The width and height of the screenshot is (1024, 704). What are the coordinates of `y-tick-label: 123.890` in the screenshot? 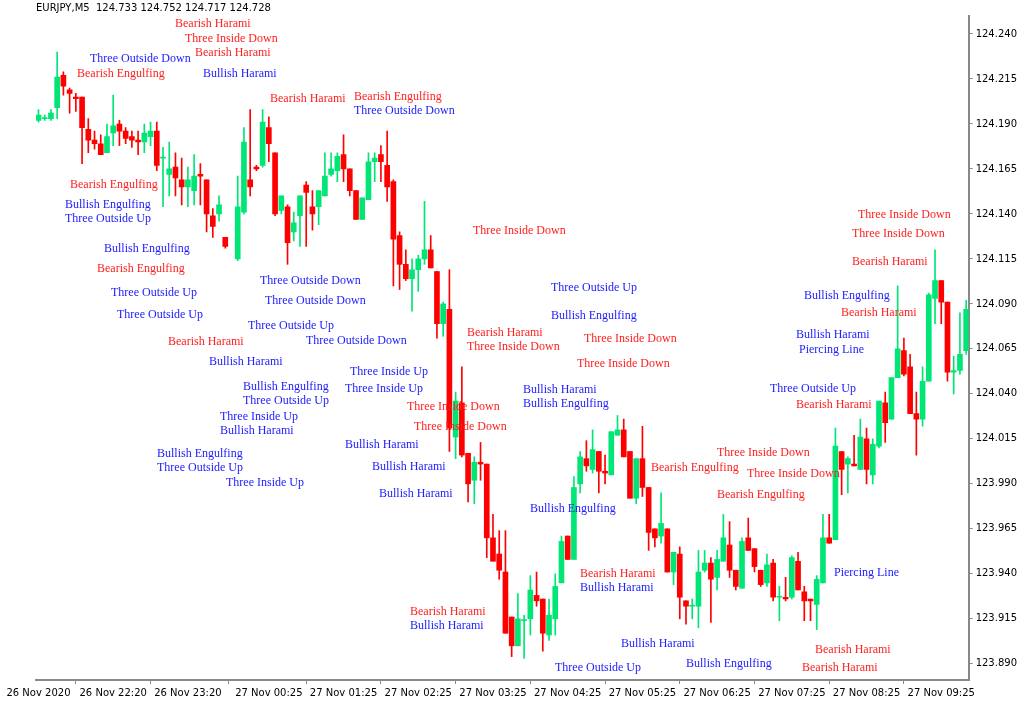 It's located at (996, 663).